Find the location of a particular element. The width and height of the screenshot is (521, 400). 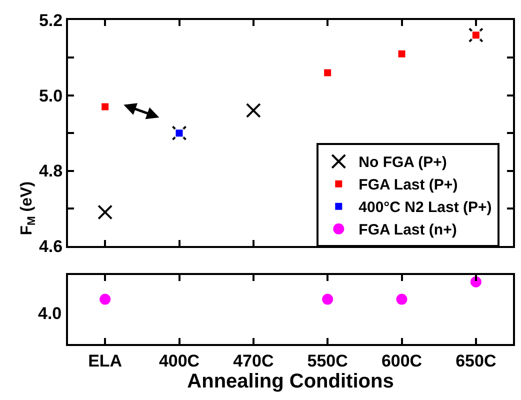

y-tick-label: 4.6 is located at coordinates (50, 246).